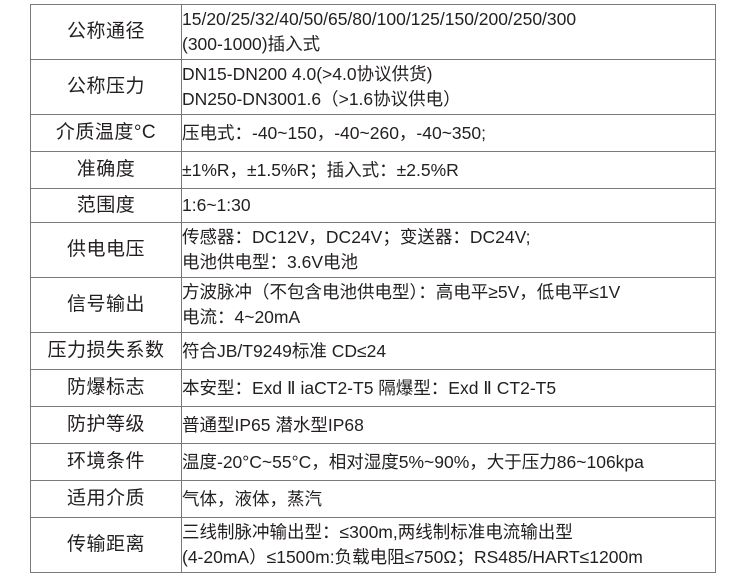 Image resolution: width=750 pixels, height=573 pixels. I want to click on spec-value-cell: 温度-20°C~55°C，相对湿度5%~90%，大于压力86~106kpa, so click(448, 462).